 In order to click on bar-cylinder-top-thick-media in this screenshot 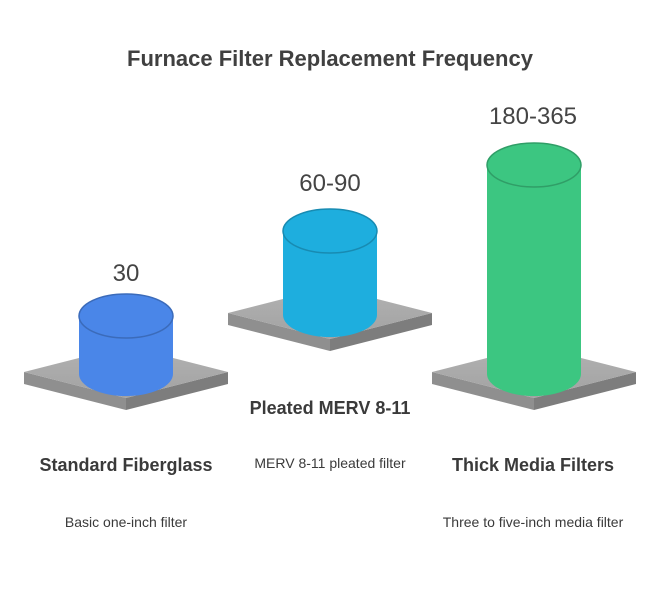, I will do `click(534, 165)`.